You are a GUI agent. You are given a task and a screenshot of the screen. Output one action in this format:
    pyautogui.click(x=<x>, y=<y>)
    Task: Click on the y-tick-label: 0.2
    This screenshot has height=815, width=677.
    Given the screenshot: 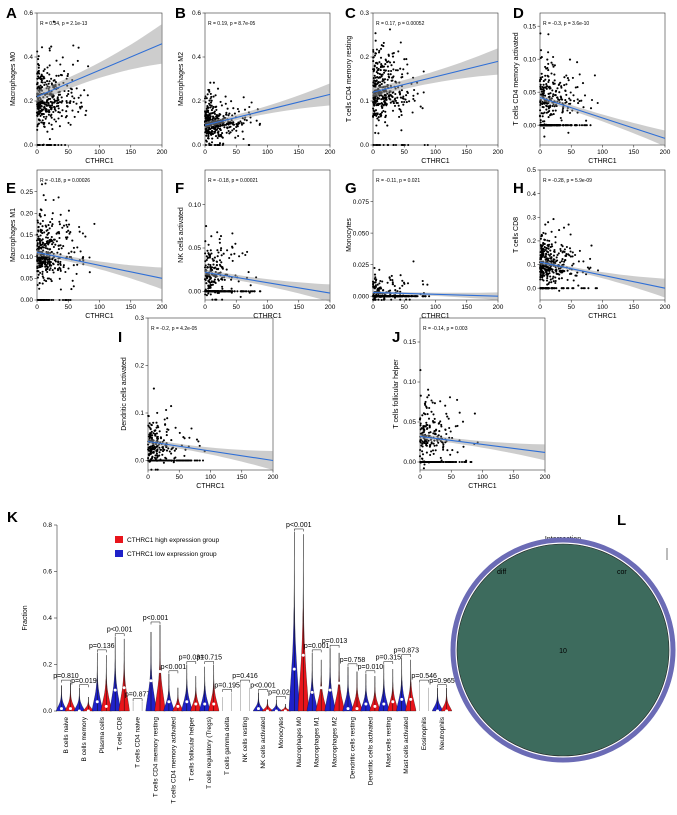 What is the action you would take?
    pyautogui.click(x=531, y=241)
    